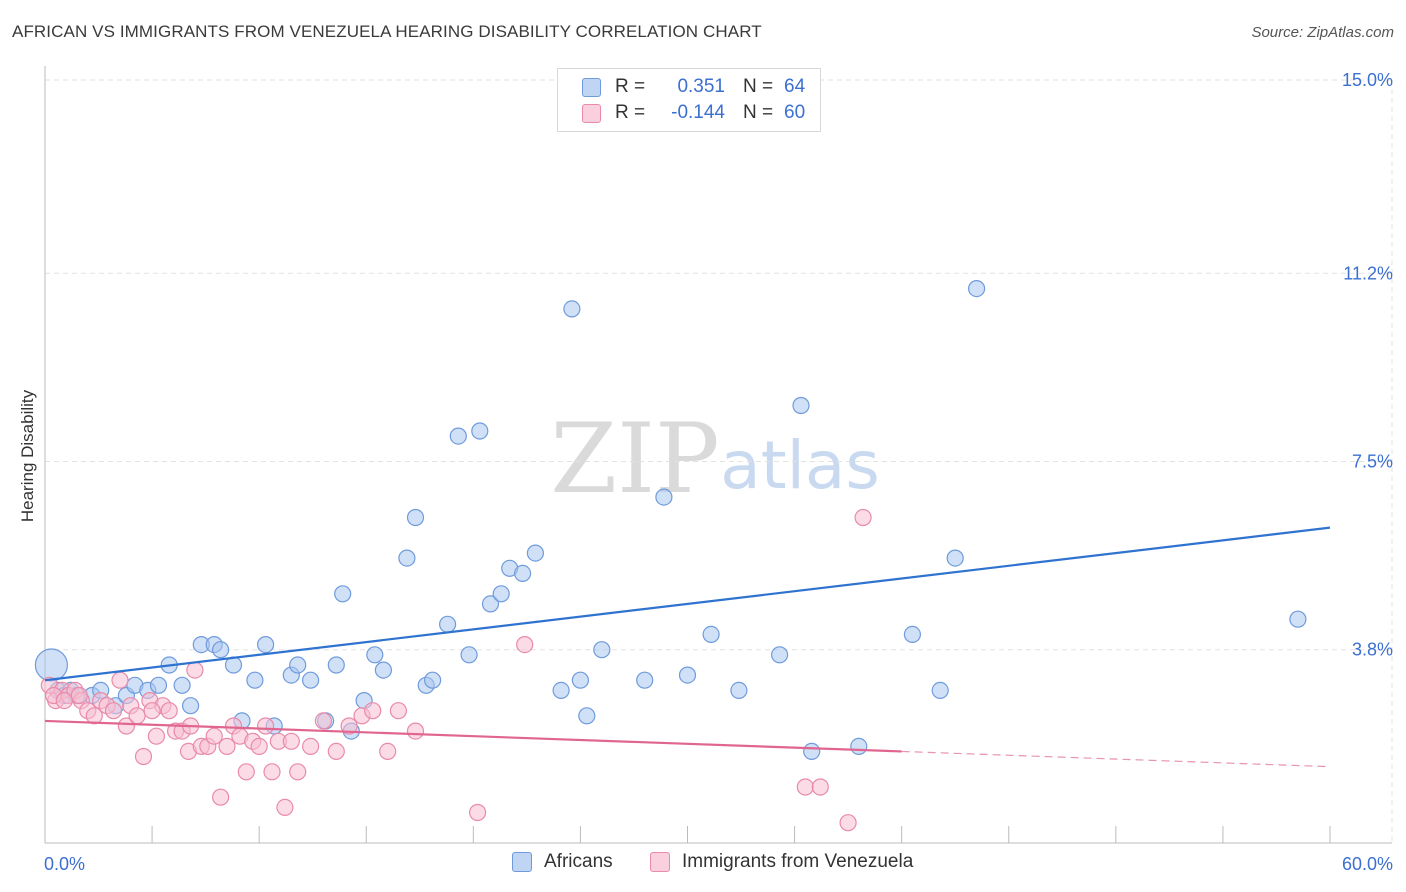  I want to click on watermark-atlas: atlas, so click(800, 465).